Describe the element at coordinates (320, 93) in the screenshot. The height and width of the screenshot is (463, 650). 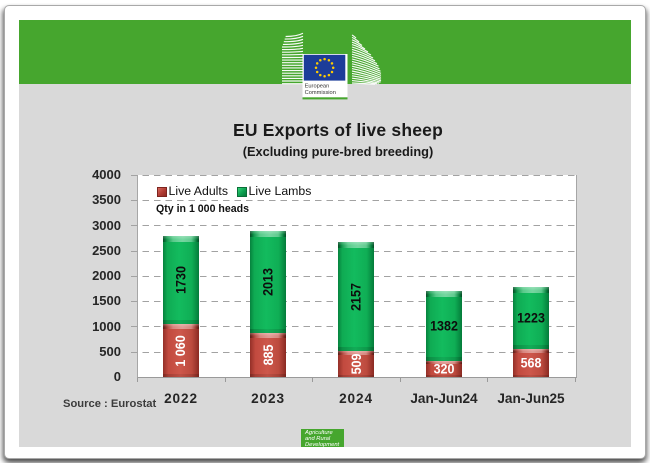
I see `svg-text: Commission` at that location.